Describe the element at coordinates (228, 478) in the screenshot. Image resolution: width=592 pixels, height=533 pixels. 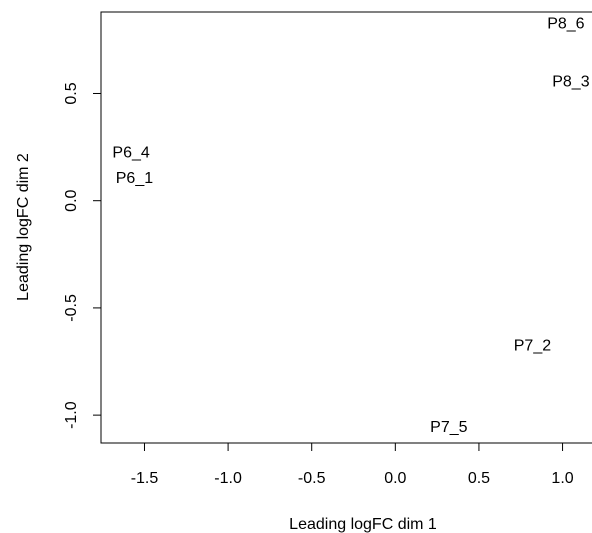
I see `x-tick-label: -1.0` at that location.